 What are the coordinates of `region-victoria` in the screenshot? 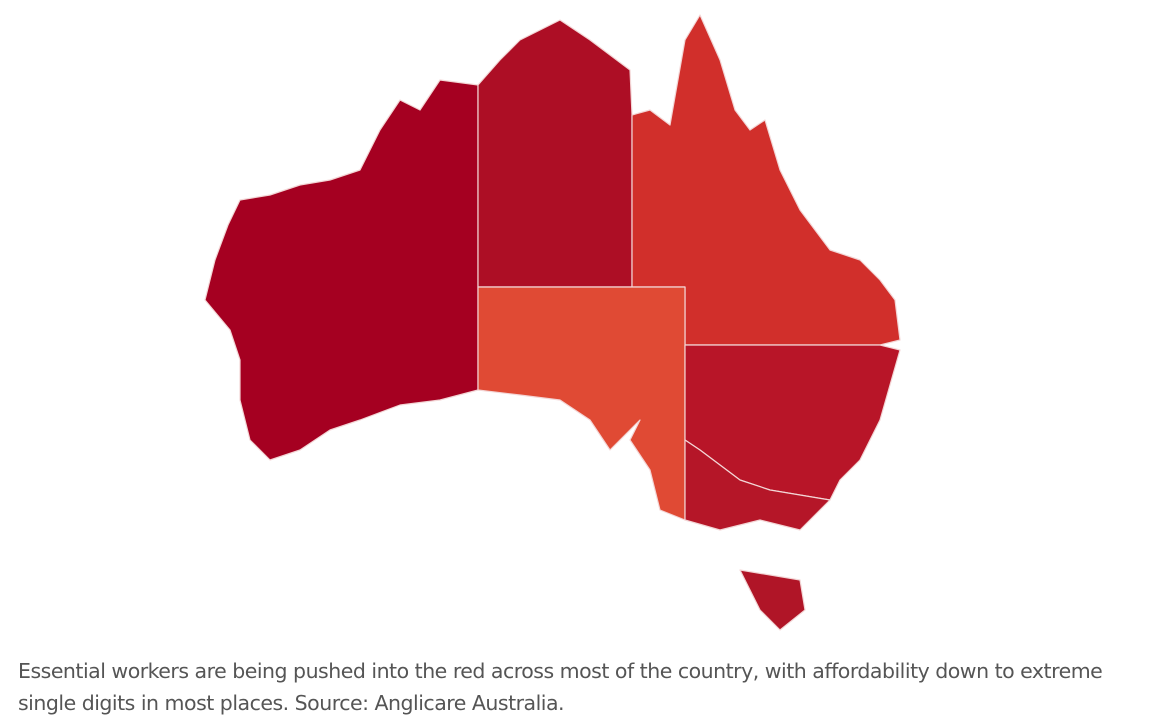 It's located at (757, 485).